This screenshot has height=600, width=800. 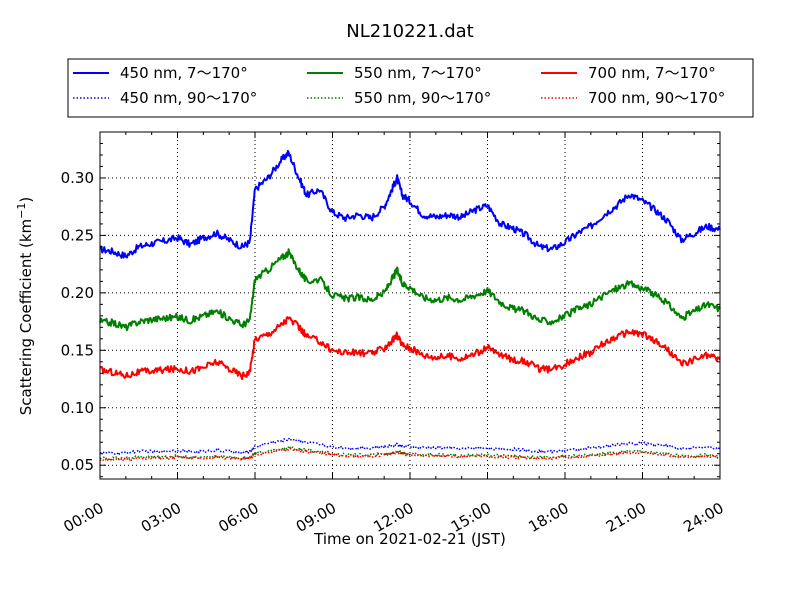 I want to click on y-tick-label: 0.20, so click(x=77, y=293).